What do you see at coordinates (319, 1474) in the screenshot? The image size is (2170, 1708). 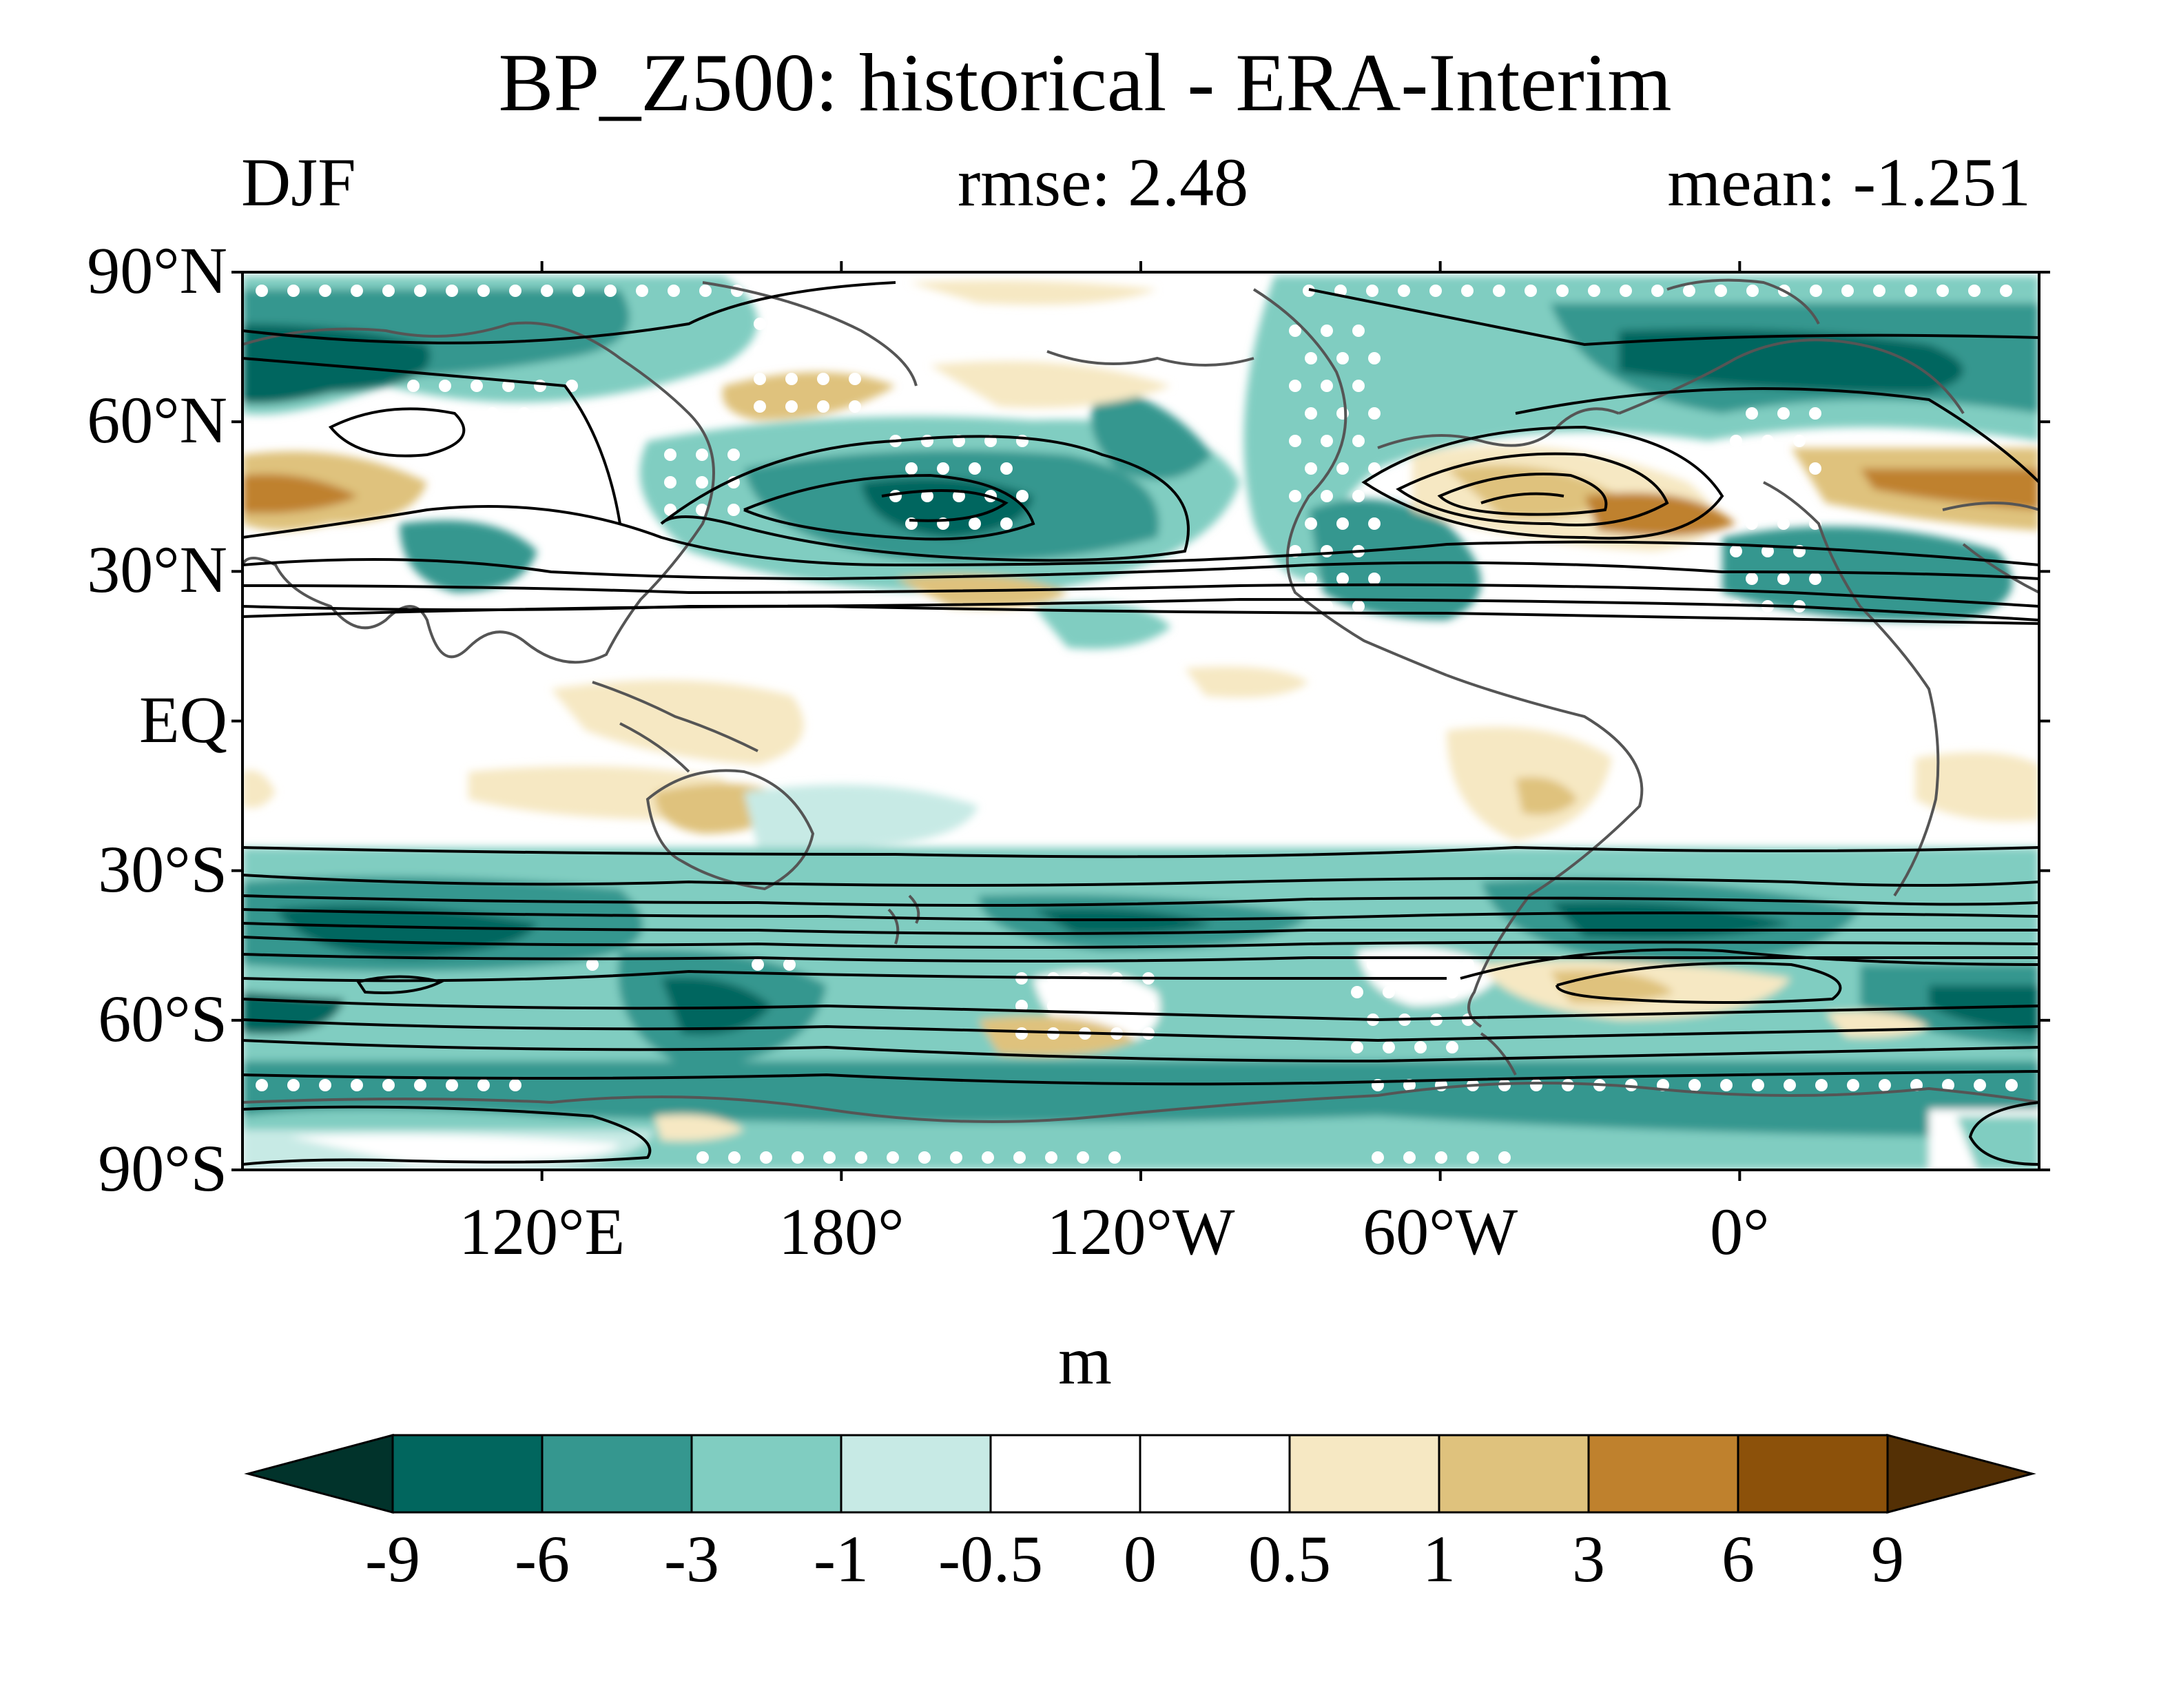 I see `colorbar-extend-low` at bounding box center [319, 1474].